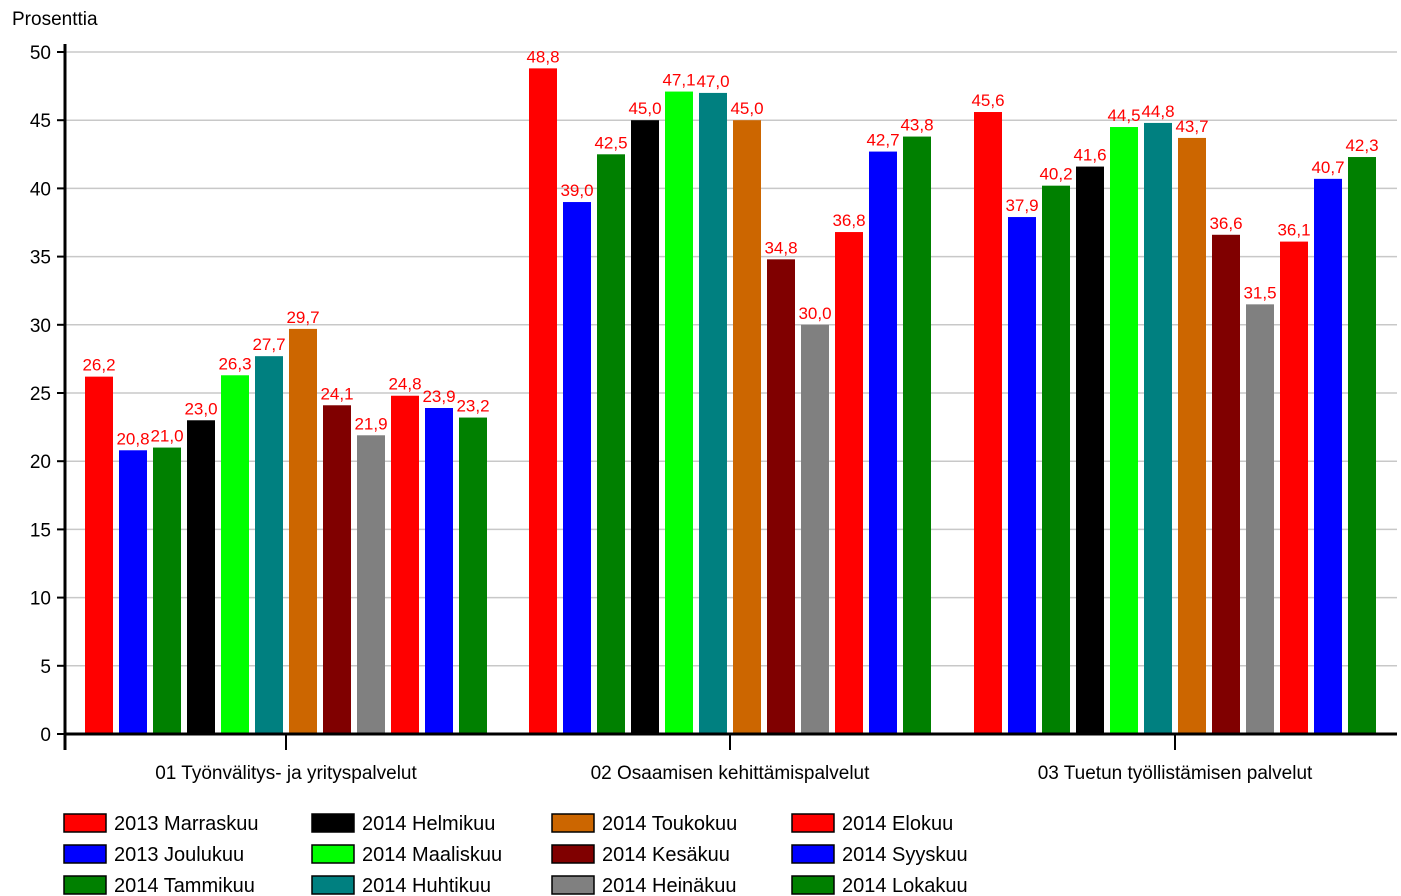 This screenshot has width=1401, height=896. What do you see at coordinates (897, 824) in the screenshot?
I see `legend-label: 2014 Elokuu` at bounding box center [897, 824].